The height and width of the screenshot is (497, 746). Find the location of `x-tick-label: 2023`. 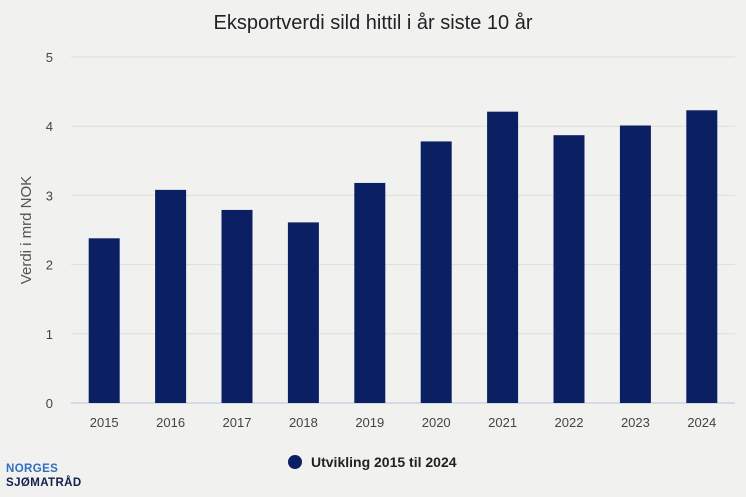

x-tick-label: 2023 is located at coordinates (635, 422).